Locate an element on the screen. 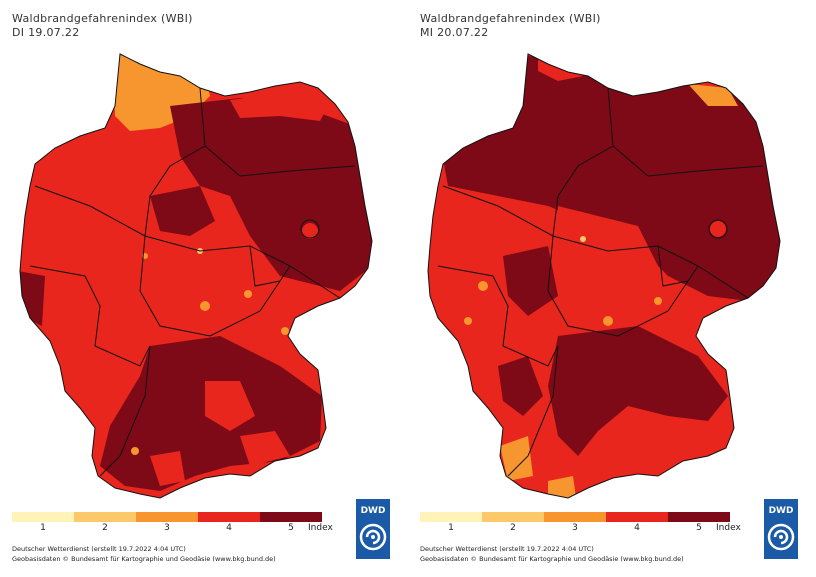 The image size is (816, 577). map-date: DI 19.07.22 is located at coordinates (46, 32).